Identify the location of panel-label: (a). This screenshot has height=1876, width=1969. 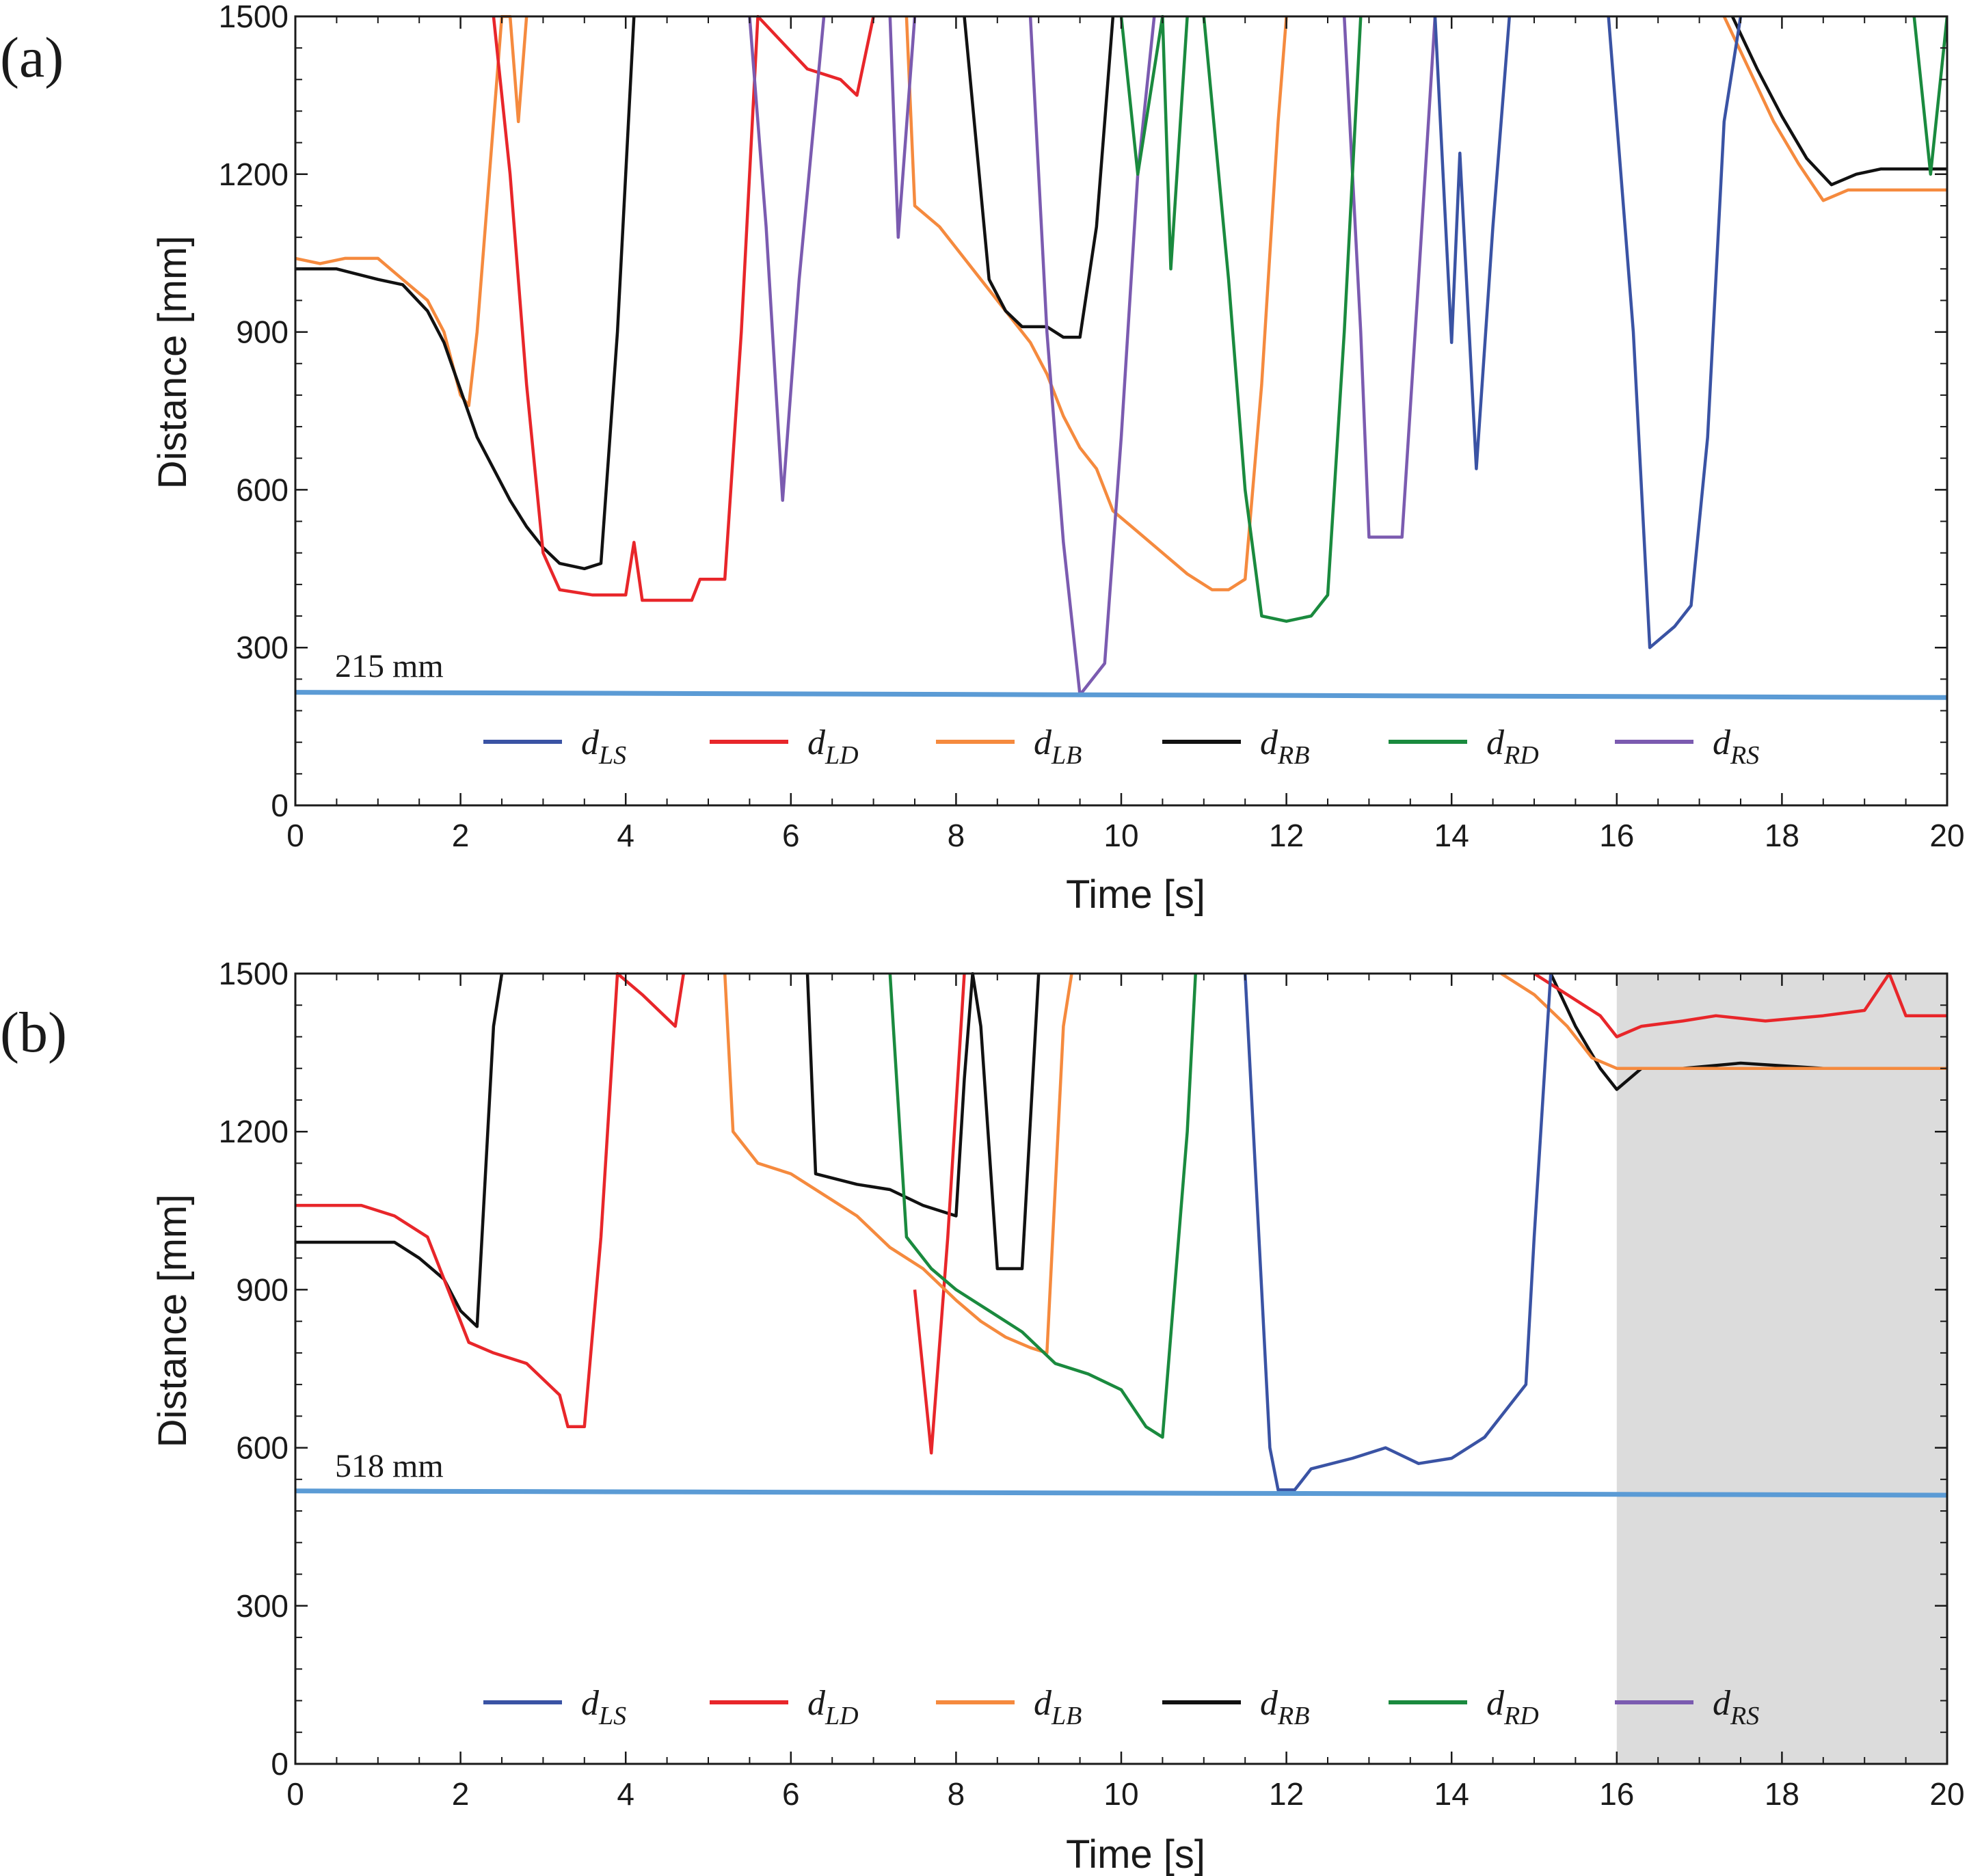
(32, 58).